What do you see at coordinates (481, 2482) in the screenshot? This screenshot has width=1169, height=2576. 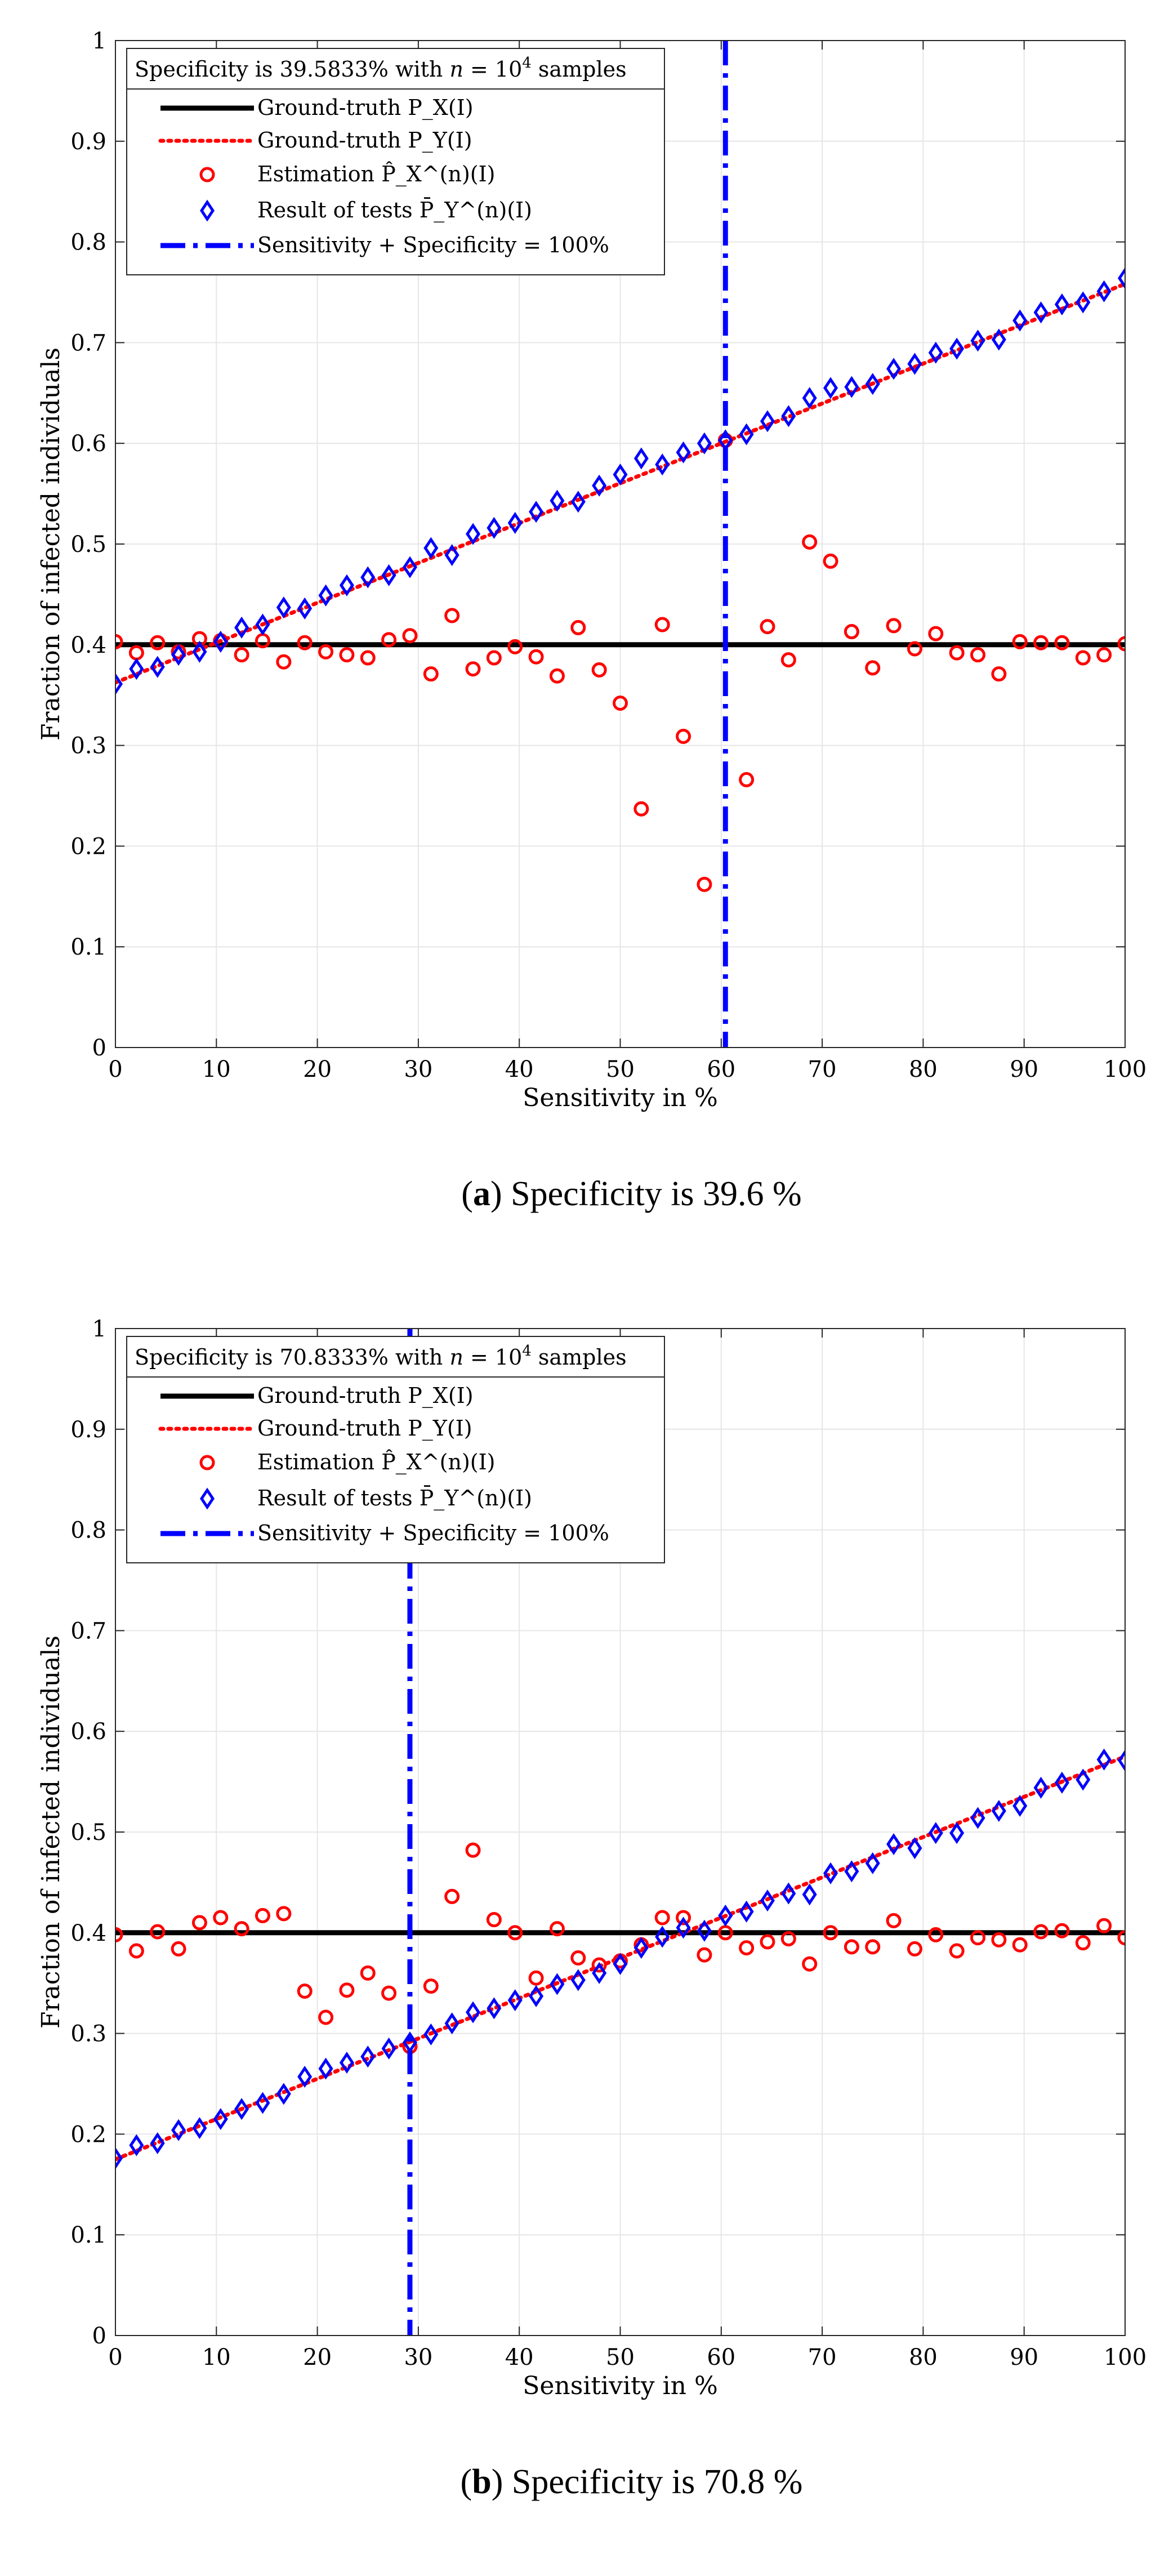 I see `caption-label: b` at bounding box center [481, 2482].